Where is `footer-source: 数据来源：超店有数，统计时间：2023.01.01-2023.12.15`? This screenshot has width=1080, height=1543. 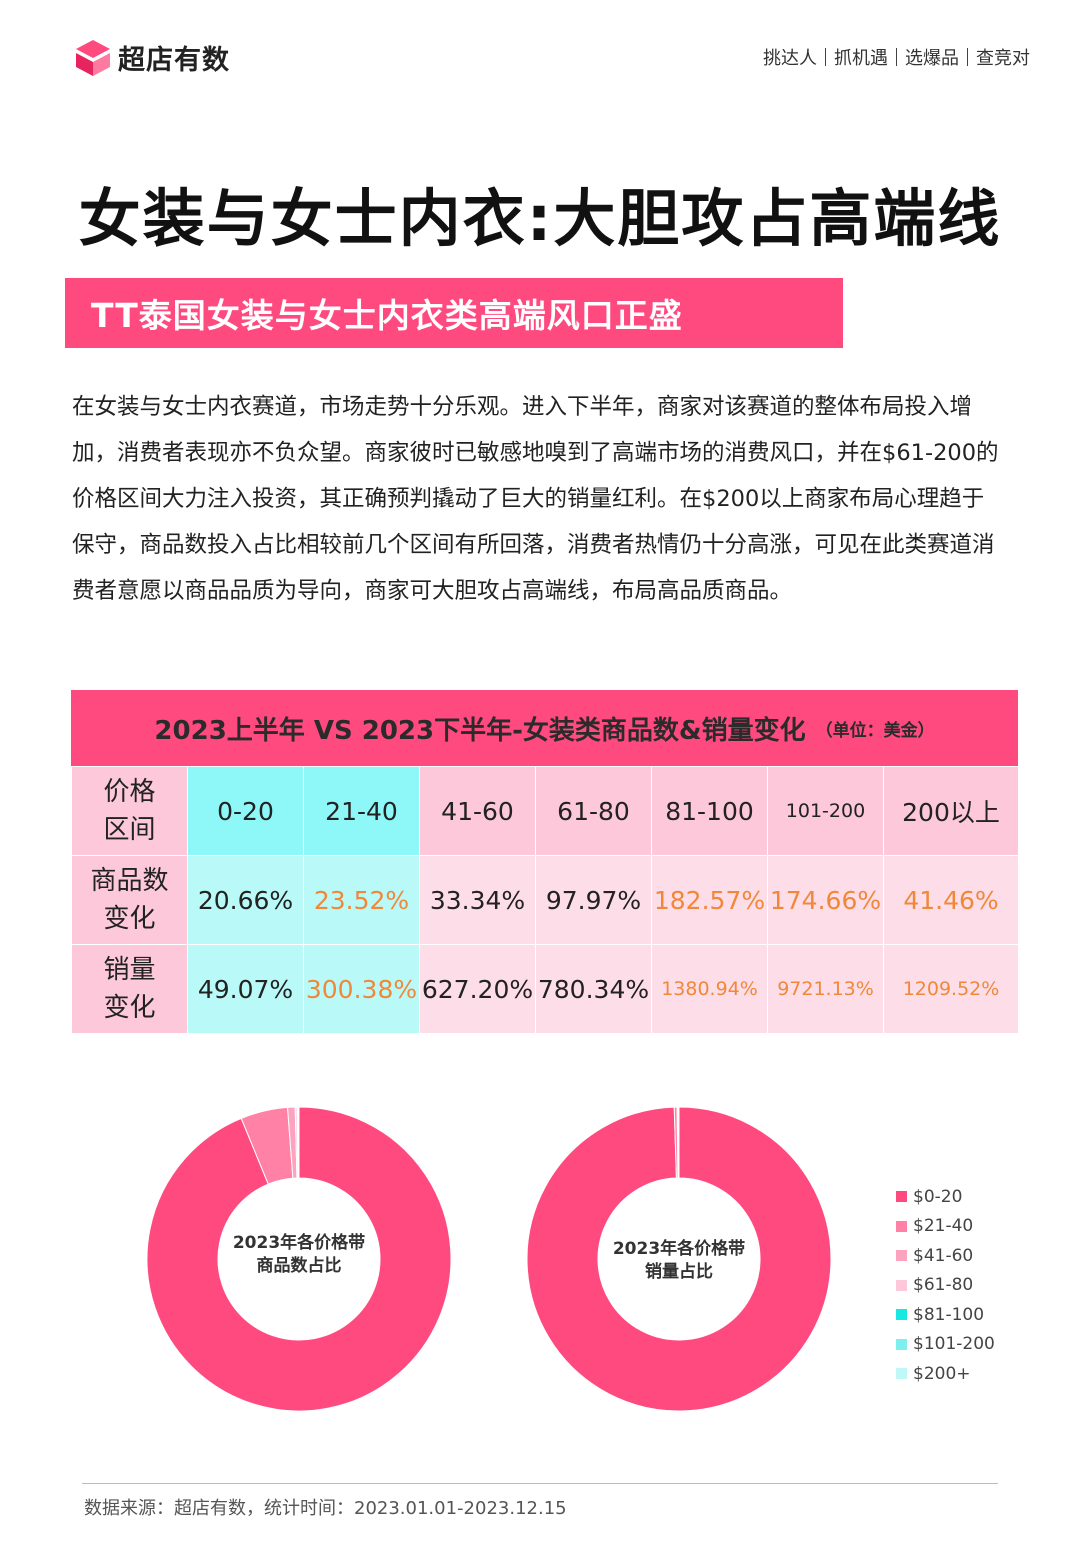
footer-source: 数据来源：超店有数，统计时间：2023.01.01-2023.12.15 is located at coordinates (325, 1508).